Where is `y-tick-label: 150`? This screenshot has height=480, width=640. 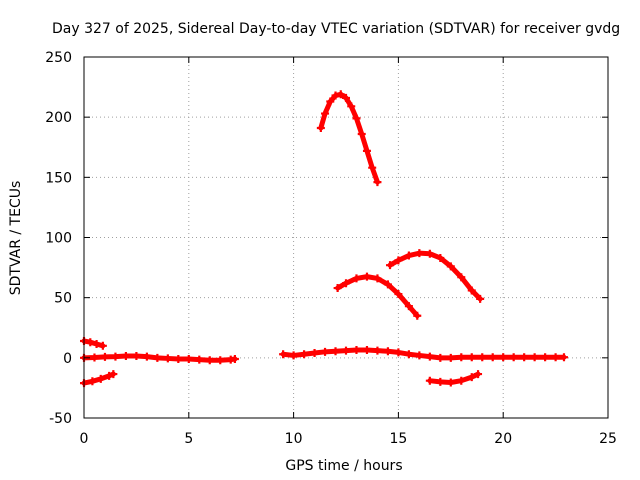 y-tick-label: 150 is located at coordinates (58, 178).